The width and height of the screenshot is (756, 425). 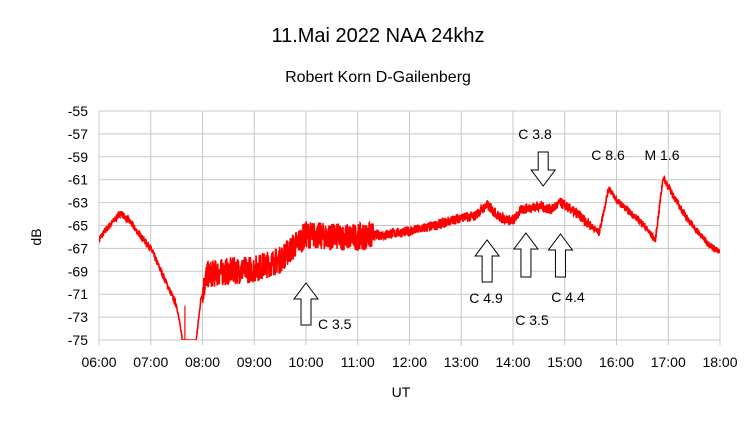 I want to click on x-tick-label: 07:00, so click(x=150, y=362).